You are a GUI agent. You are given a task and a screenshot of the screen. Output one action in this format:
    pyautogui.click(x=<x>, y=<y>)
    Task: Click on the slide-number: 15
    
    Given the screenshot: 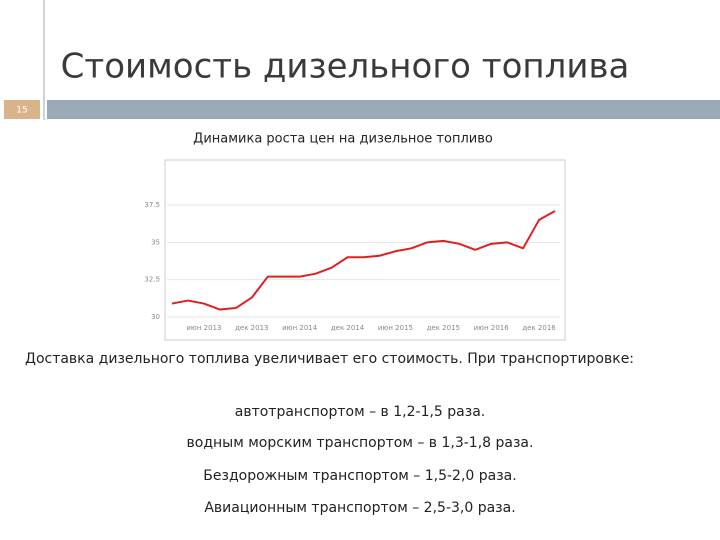 What is the action you would take?
    pyautogui.click(x=21, y=111)
    